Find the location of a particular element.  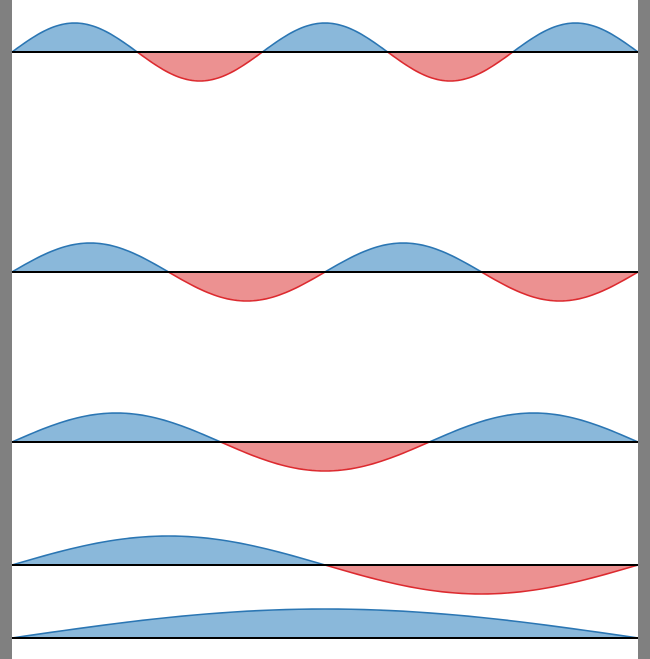

left-frame-border is located at coordinates (6, 329).